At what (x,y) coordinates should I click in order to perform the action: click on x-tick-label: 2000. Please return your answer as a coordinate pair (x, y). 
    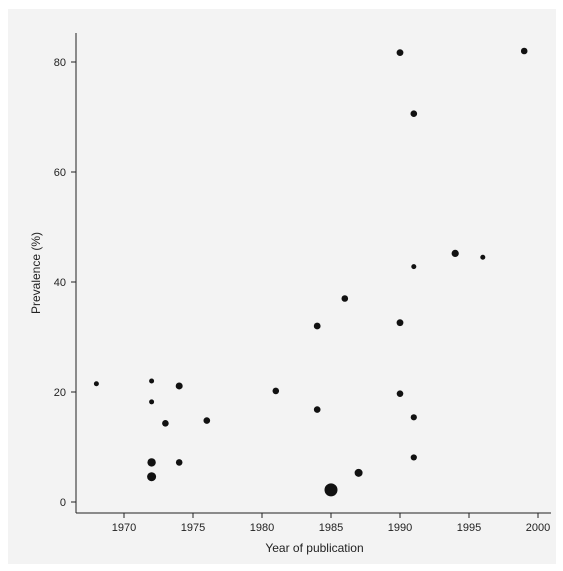
    Looking at the image, I should click on (538, 528).